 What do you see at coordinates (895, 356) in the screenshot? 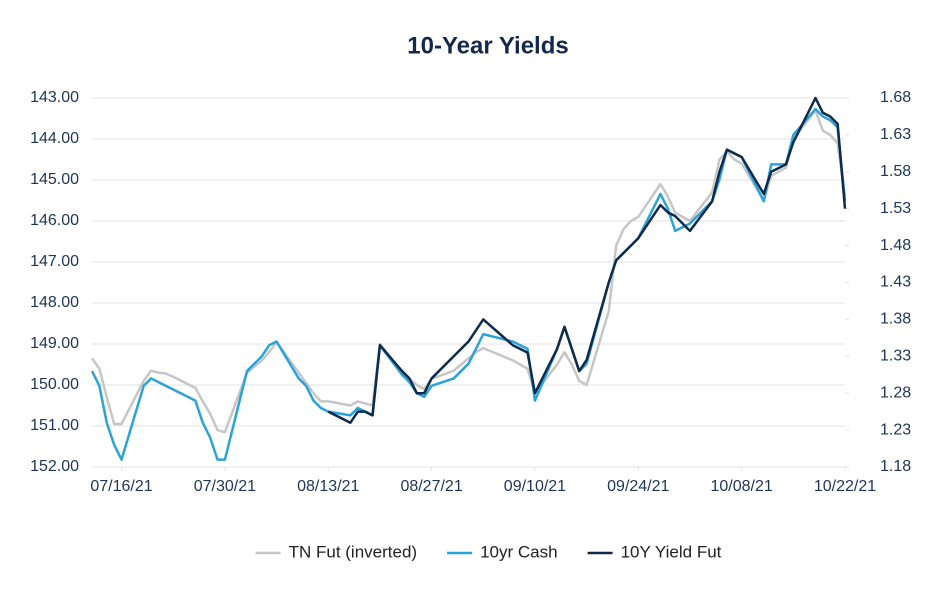
I see `y2-tick-label: 1.33` at bounding box center [895, 356].